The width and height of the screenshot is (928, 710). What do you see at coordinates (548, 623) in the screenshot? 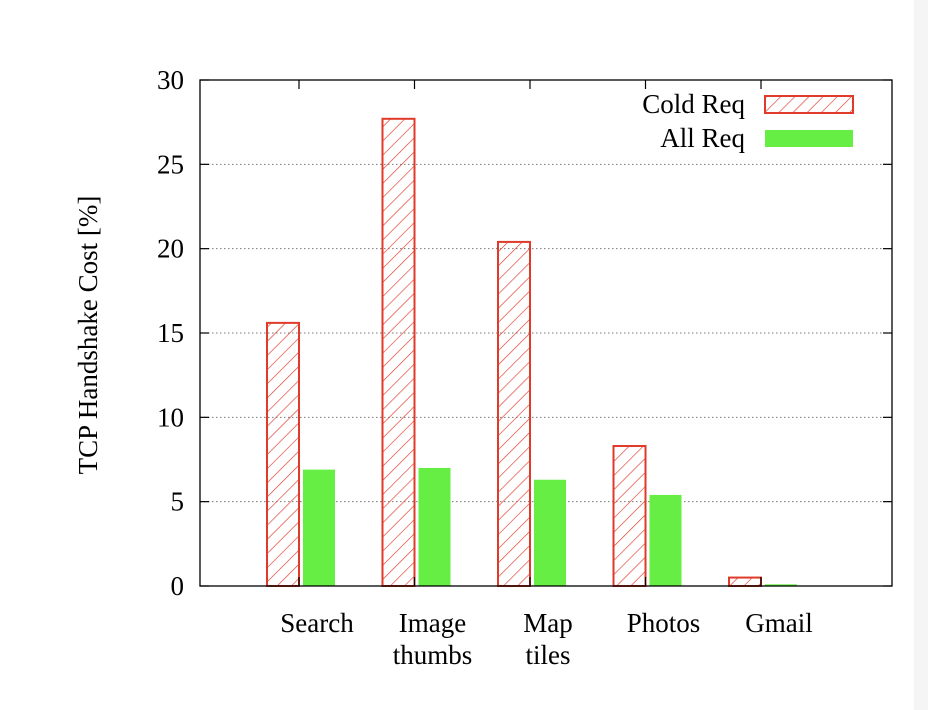
I see `x-tick-label-line: Map` at bounding box center [548, 623].